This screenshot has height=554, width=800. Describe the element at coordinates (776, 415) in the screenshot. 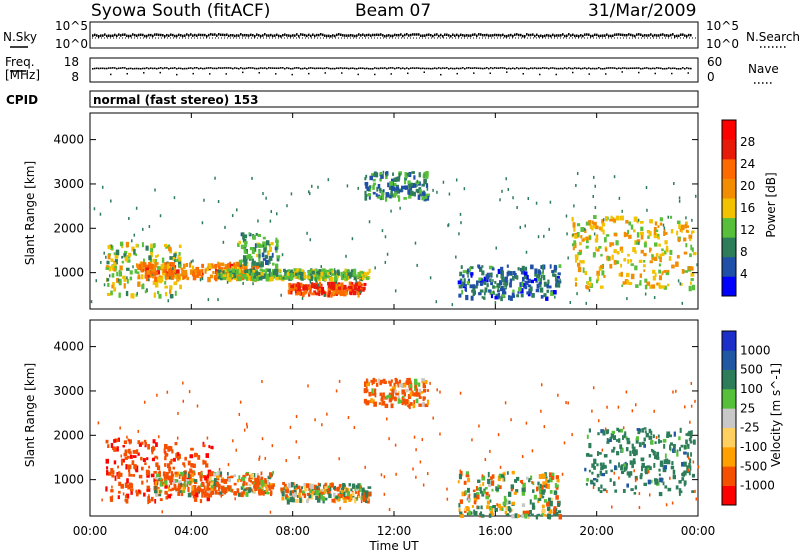

I see `velocity-colorbar-label: Velocity [m s^-1]` at that location.